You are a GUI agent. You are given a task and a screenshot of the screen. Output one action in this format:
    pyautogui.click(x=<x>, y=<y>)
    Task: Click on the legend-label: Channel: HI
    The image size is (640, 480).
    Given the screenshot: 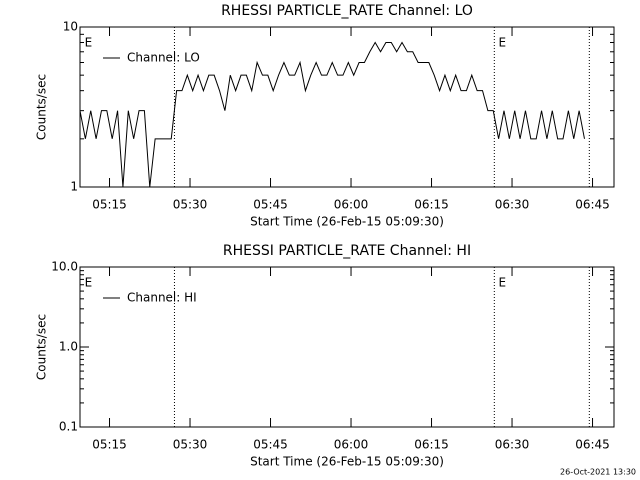 What is the action you would take?
    pyautogui.click(x=162, y=298)
    